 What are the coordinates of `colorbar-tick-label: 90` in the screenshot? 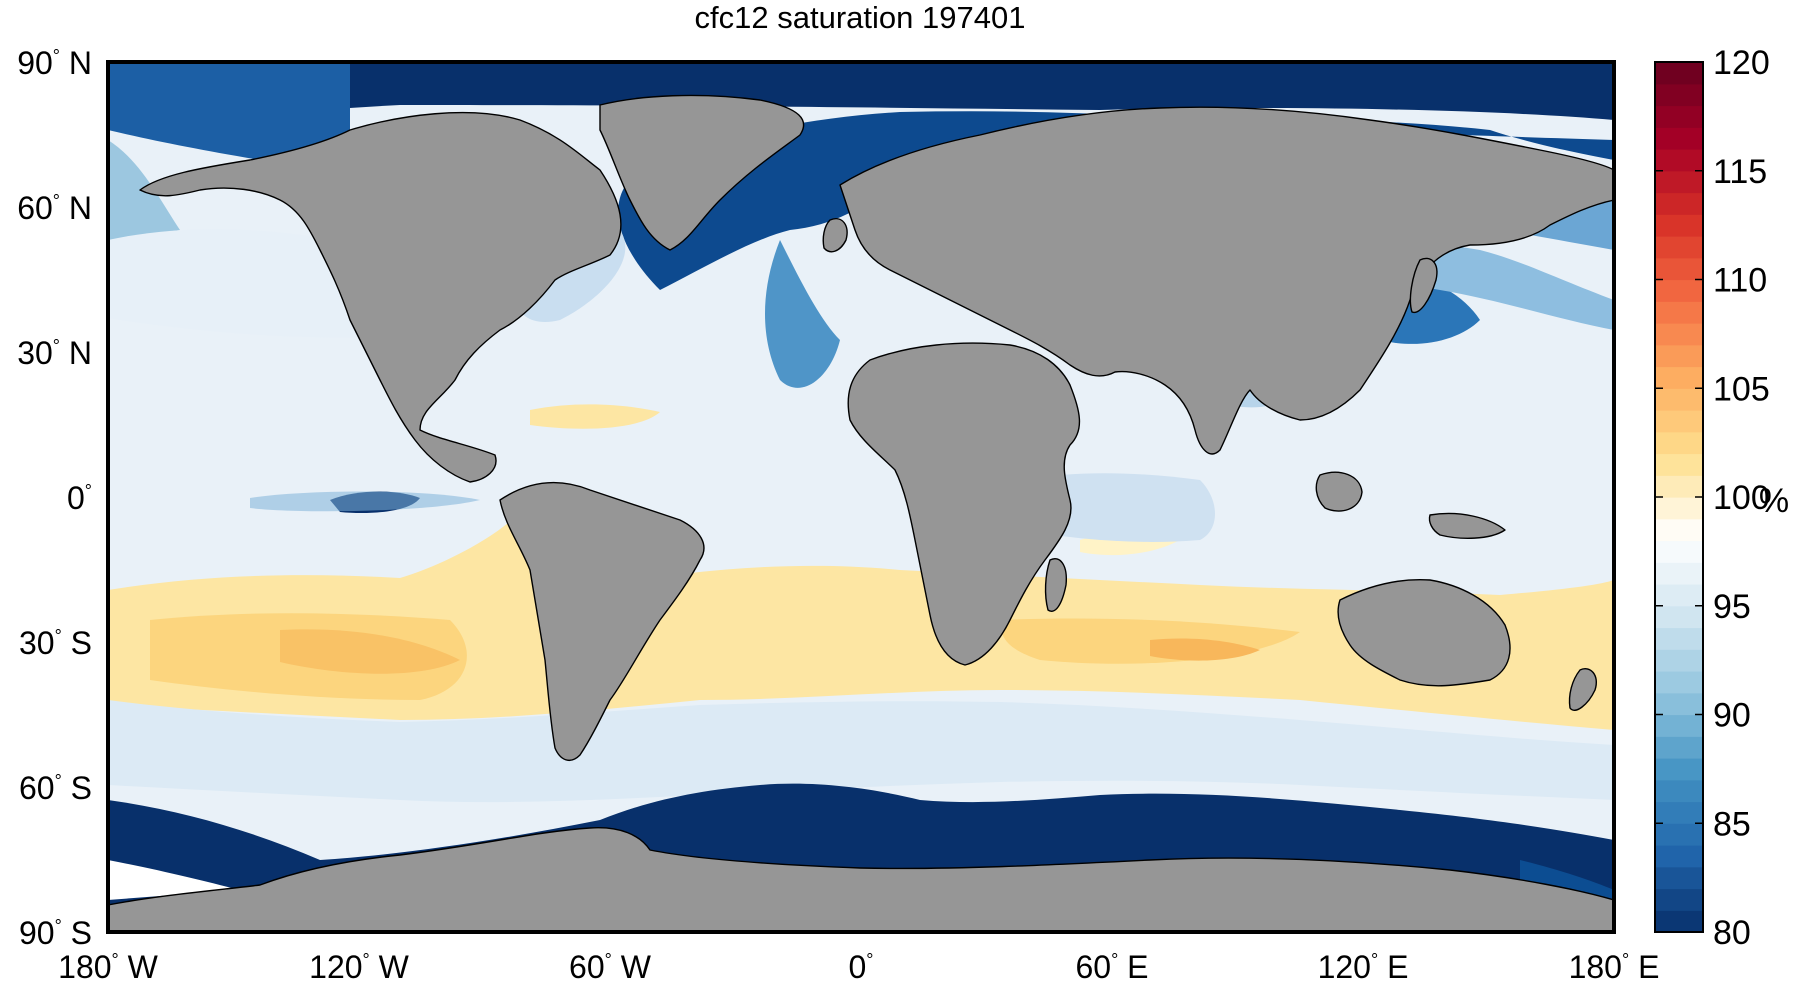 It's located at (1732, 716).